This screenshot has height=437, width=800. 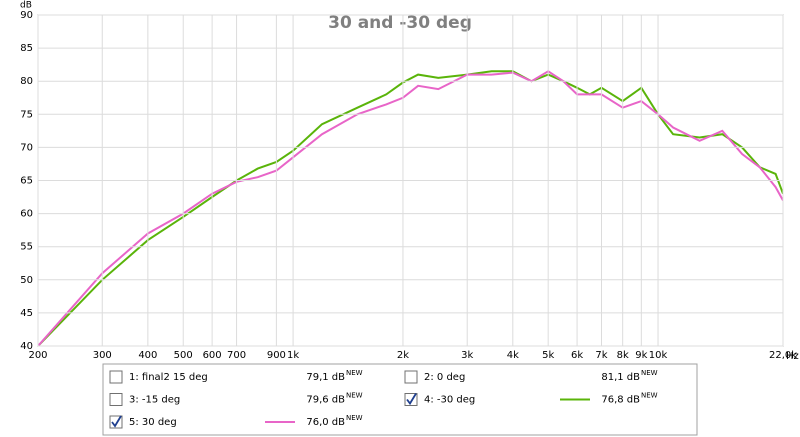 I want to click on x-tick-label: 6k, so click(x=577, y=355).